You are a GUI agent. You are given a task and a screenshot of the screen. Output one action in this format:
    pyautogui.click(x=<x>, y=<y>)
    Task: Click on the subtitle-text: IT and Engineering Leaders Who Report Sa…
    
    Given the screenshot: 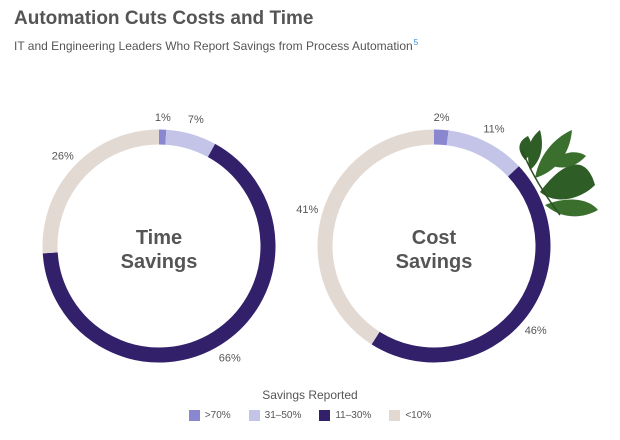 What is the action you would take?
    pyautogui.click(x=213, y=46)
    